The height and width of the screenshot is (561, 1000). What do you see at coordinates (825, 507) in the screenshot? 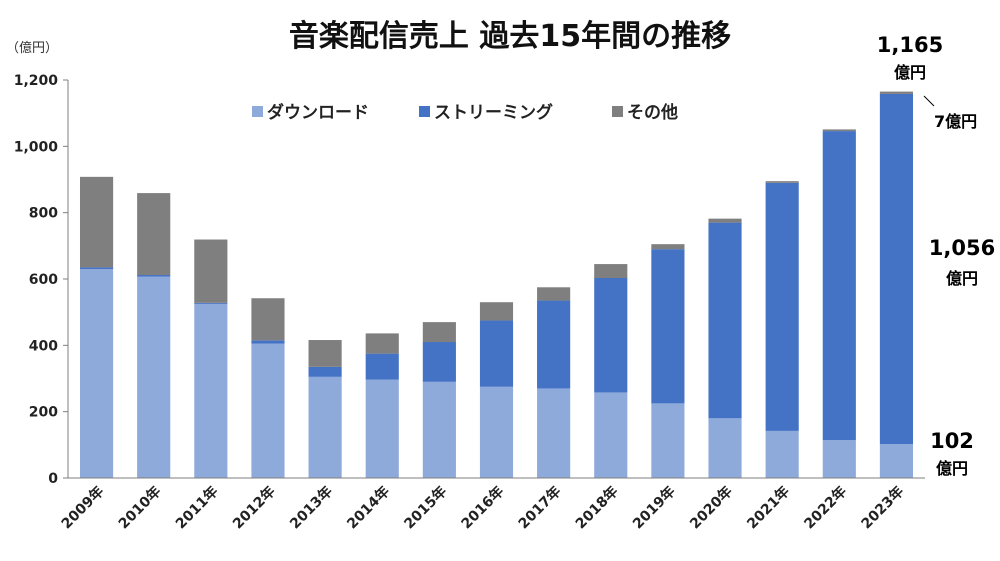
I see `x-tick-label: 2022年` at bounding box center [825, 507].